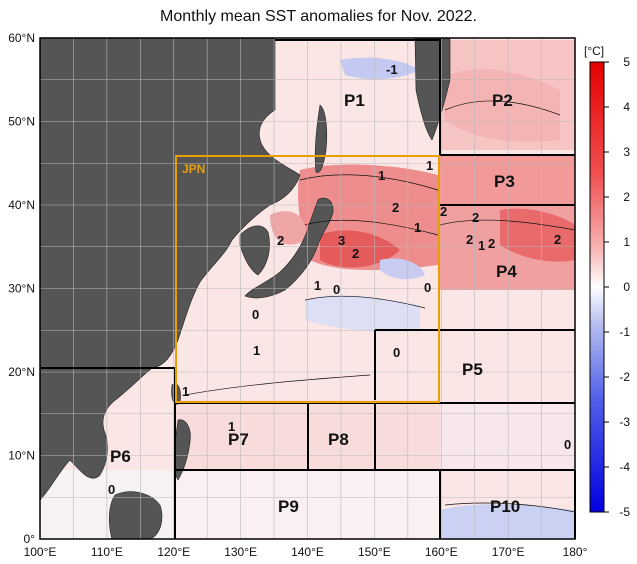 This screenshot has height=564, width=637. I want to click on longitude-tick-label: 180°, so click(575, 552).